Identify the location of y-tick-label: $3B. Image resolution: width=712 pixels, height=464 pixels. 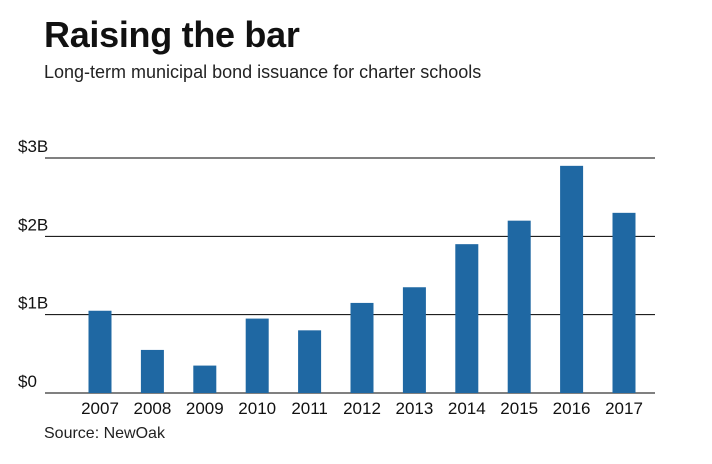
(33, 146).